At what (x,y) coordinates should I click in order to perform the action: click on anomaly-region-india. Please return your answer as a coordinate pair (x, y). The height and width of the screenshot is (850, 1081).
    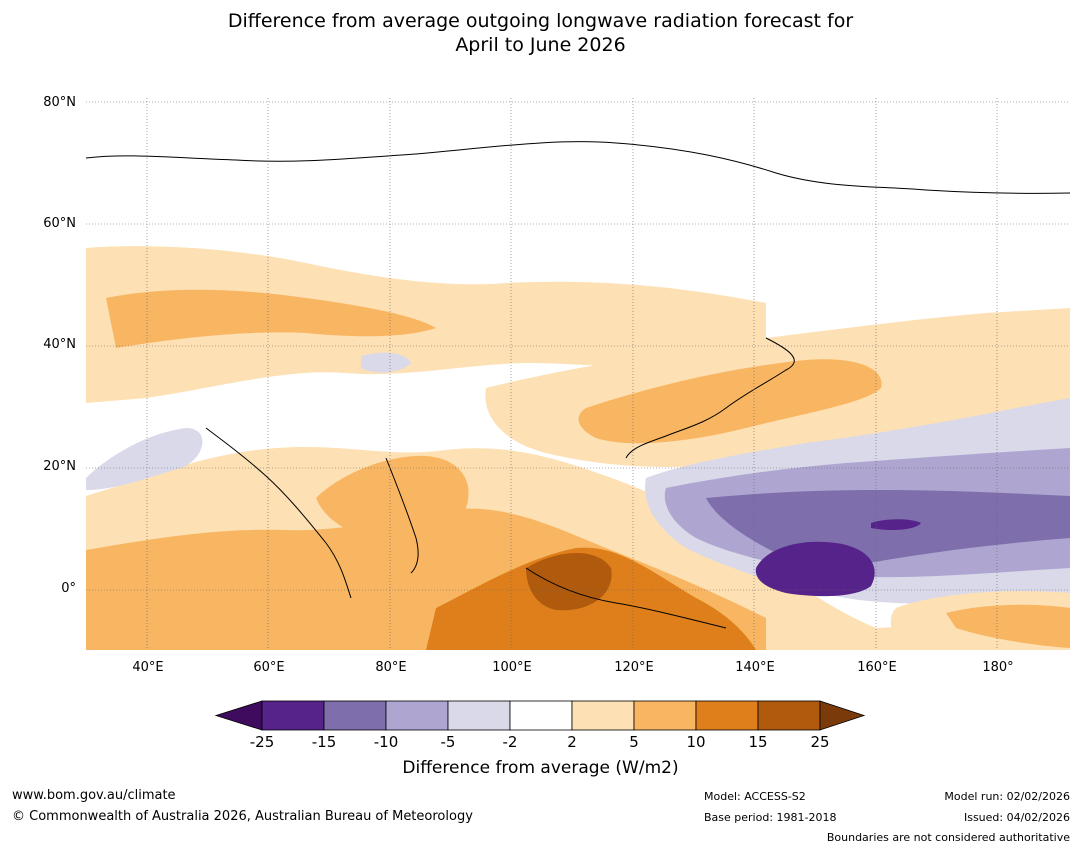
    Looking at the image, I should click on (392, 496).